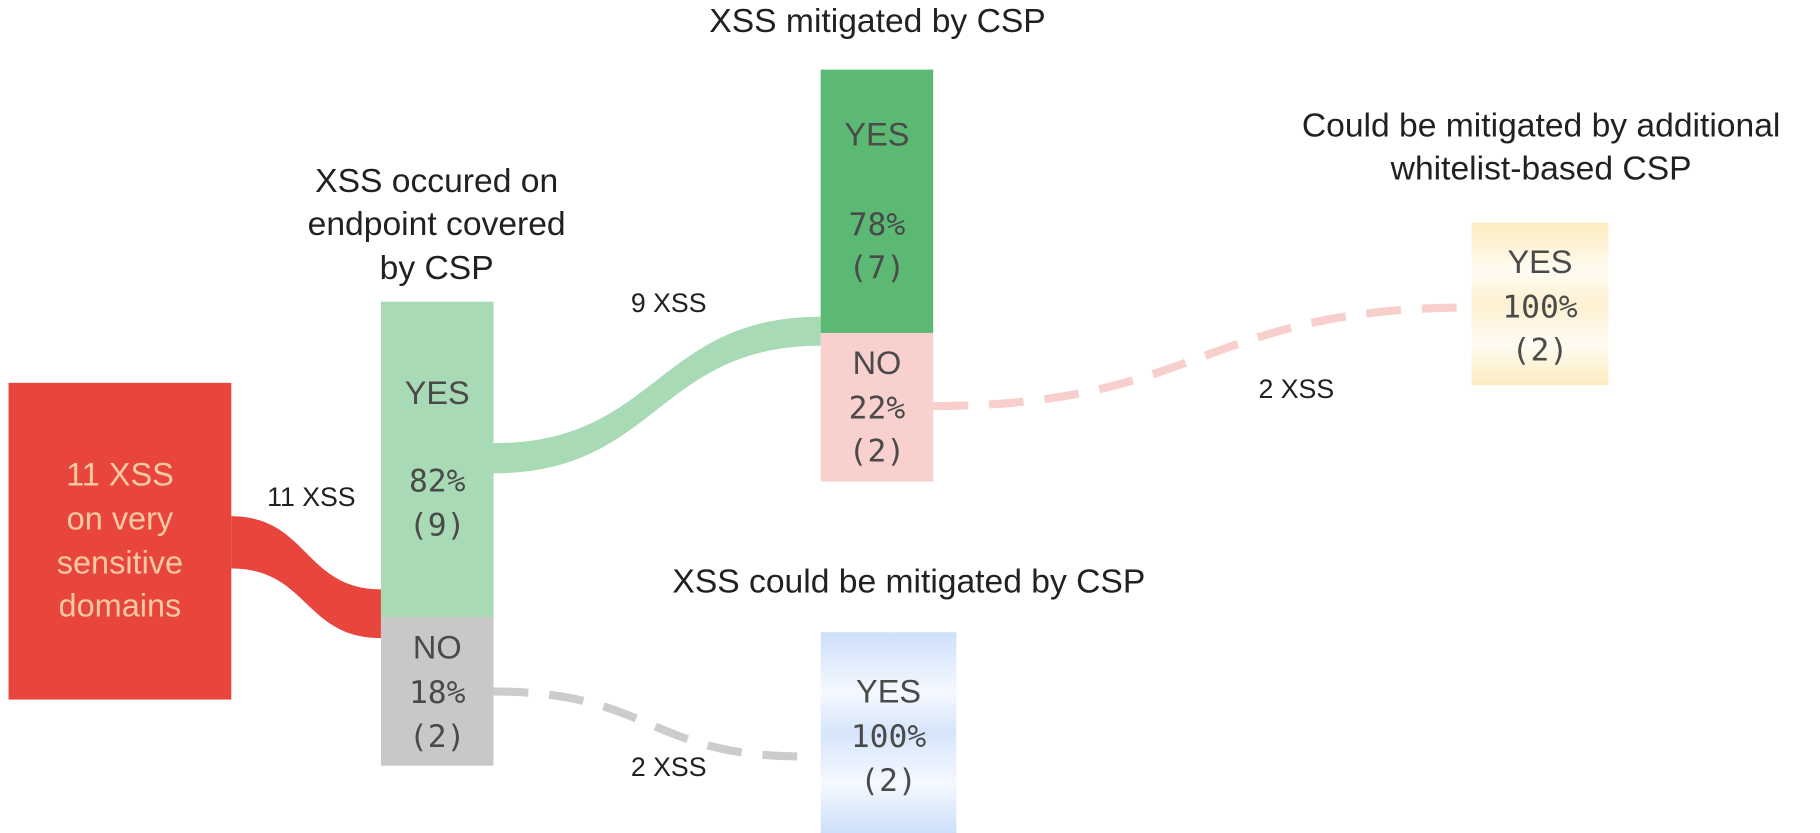 This screenshot has width=1820, height=833. Describe the element at coordinates (1541, 126) in the screenshot. I see `node-title: Could be mitigated by additional` at that location.